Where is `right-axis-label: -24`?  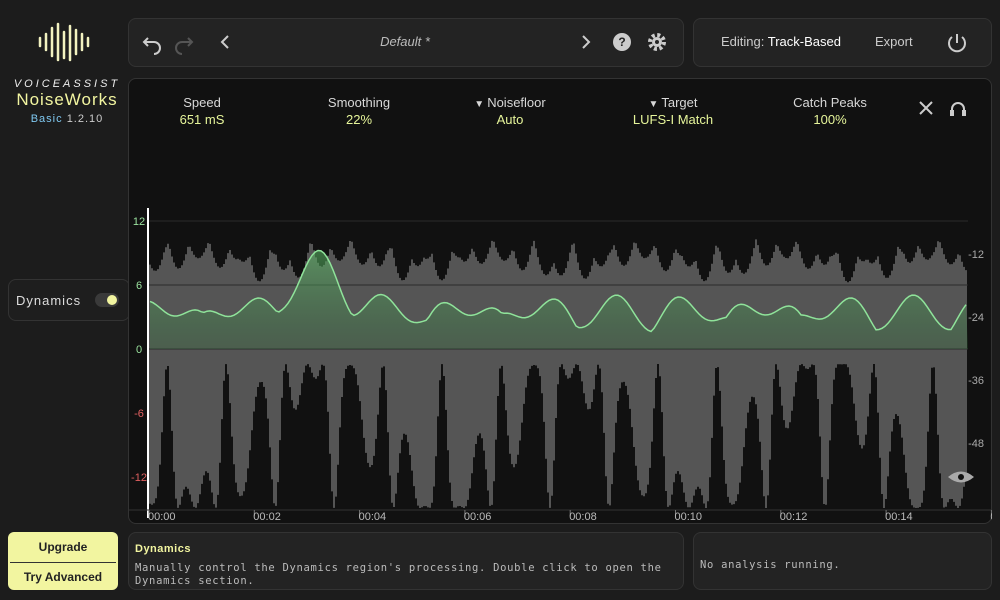 right-axis-label: -24 is located at coordinates (976, 318).